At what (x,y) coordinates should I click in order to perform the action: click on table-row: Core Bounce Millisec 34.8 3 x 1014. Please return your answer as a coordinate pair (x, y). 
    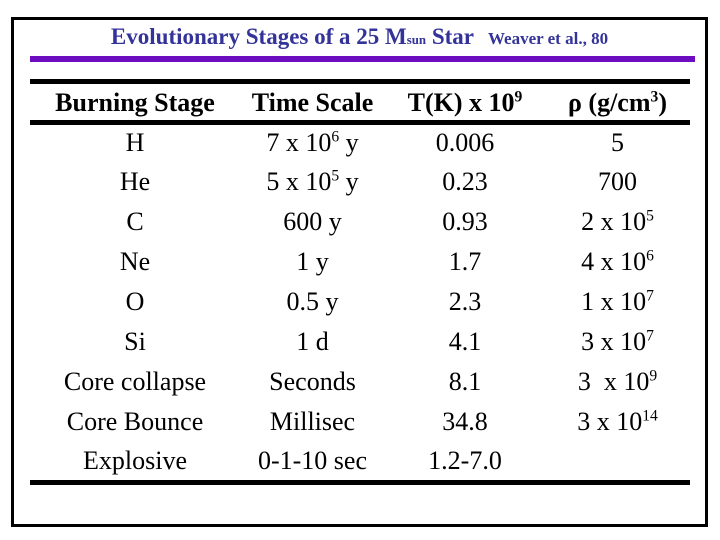
    Looking at the image, I should click on (360, 422).